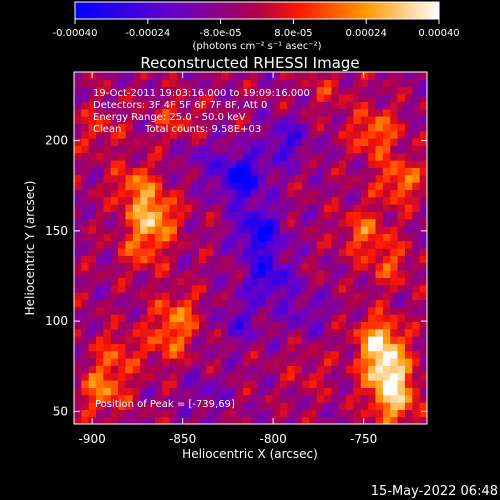  I want to click on y-axis-label: Heliocentric Y (arcsec), so click(30, 248).